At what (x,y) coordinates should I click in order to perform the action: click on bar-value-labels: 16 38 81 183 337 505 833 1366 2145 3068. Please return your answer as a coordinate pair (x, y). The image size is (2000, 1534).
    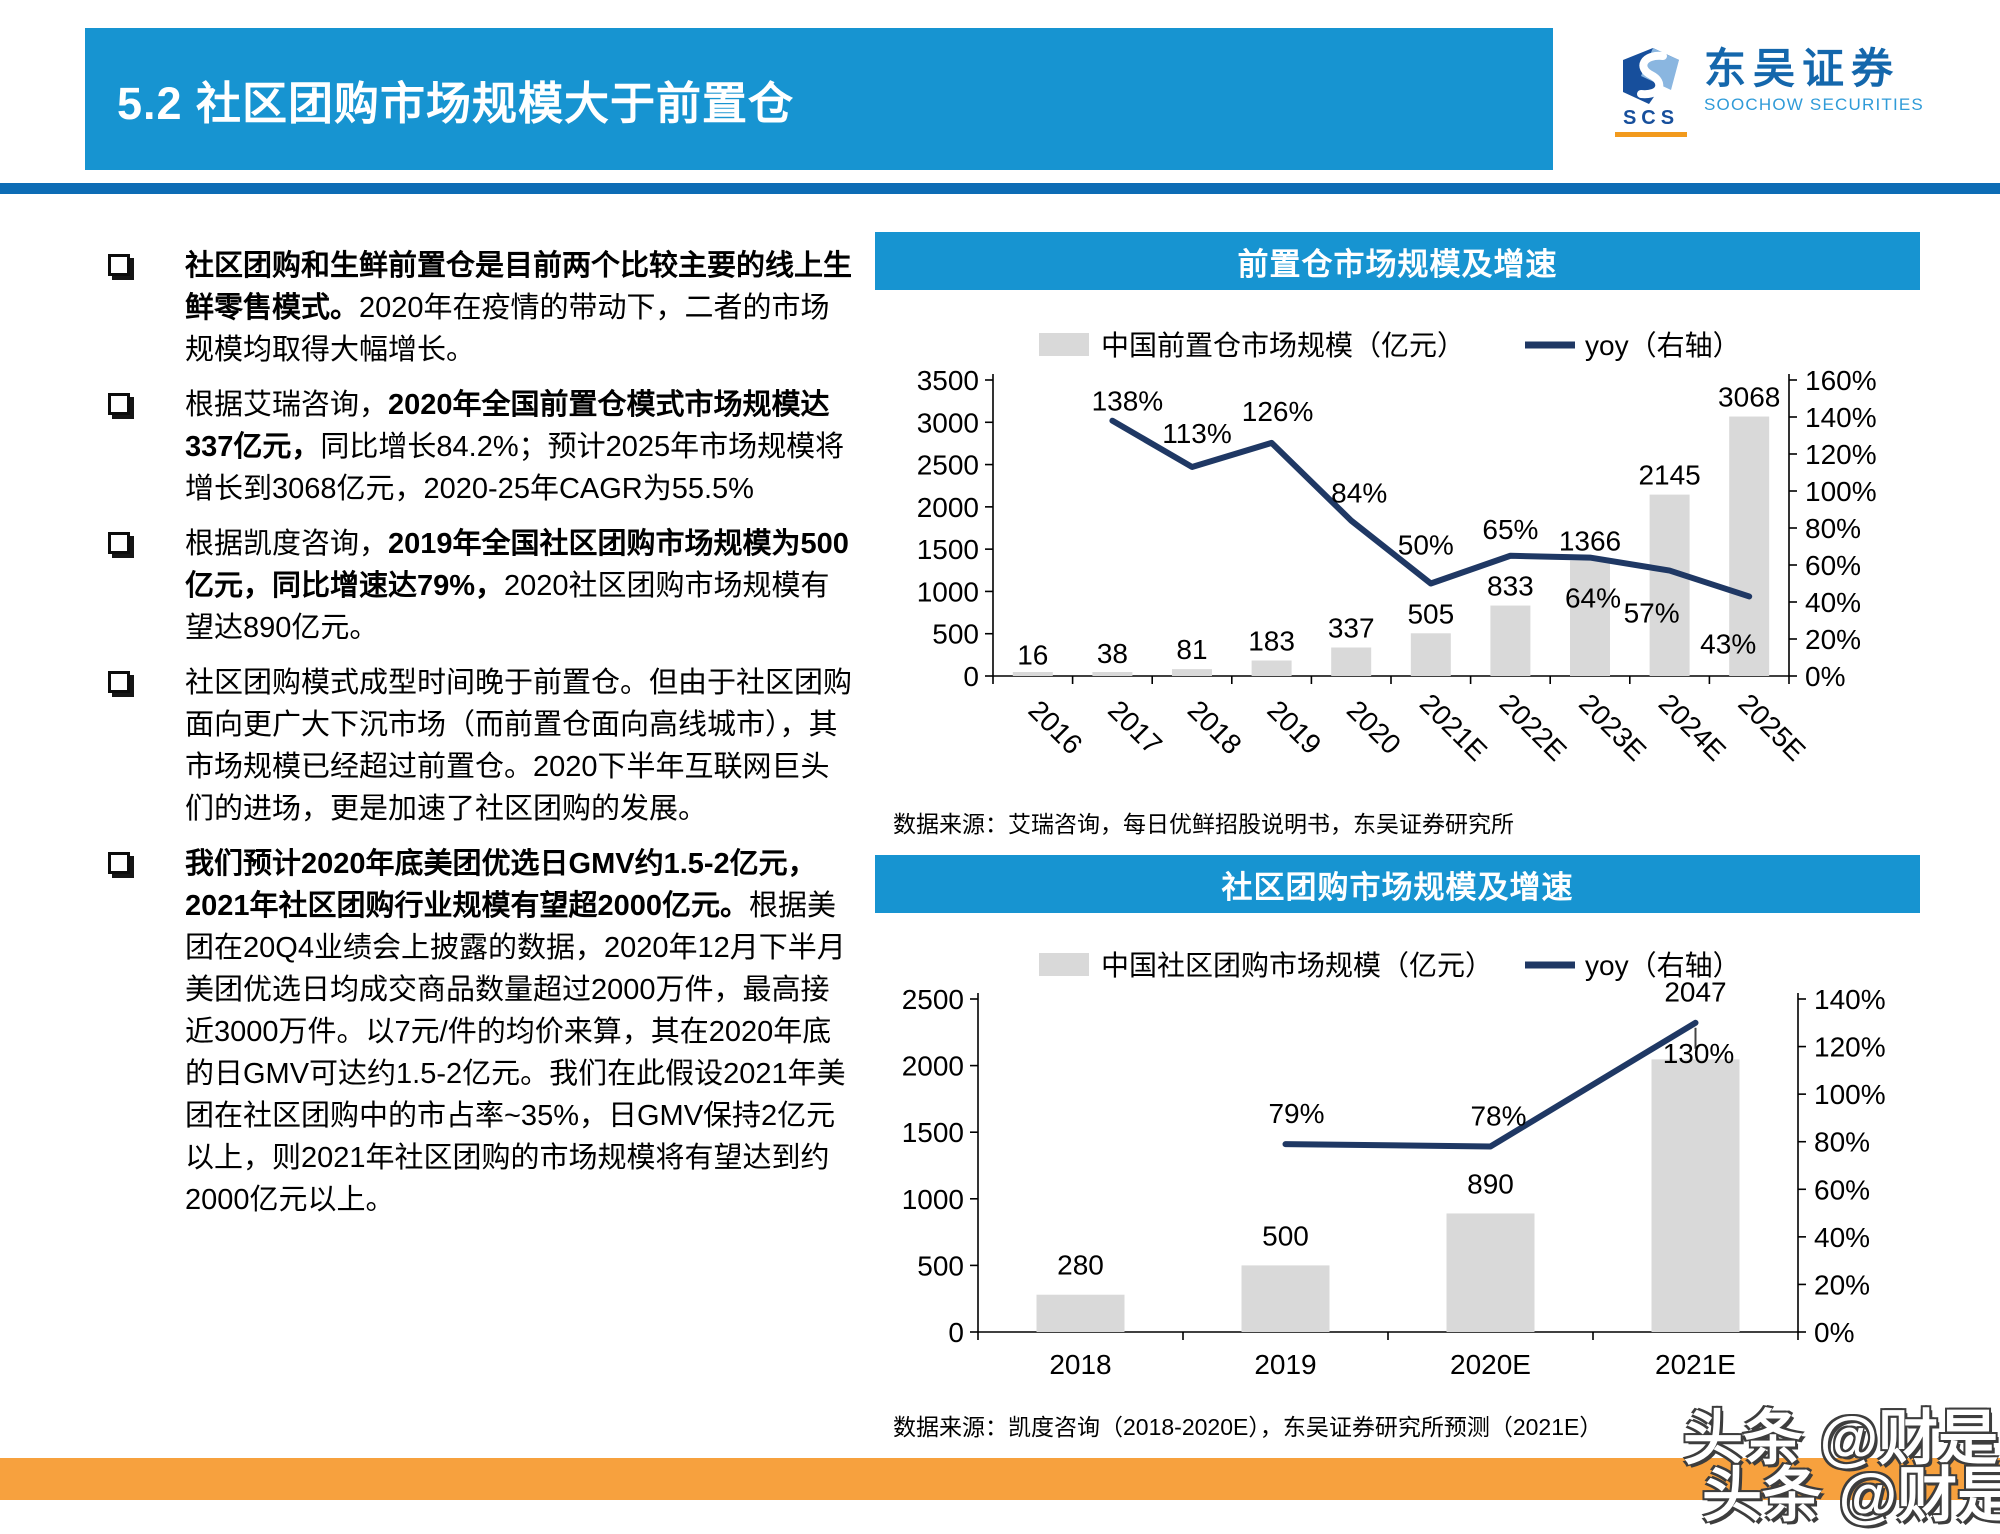
    Looking at the image, I should click on (1398, 526).